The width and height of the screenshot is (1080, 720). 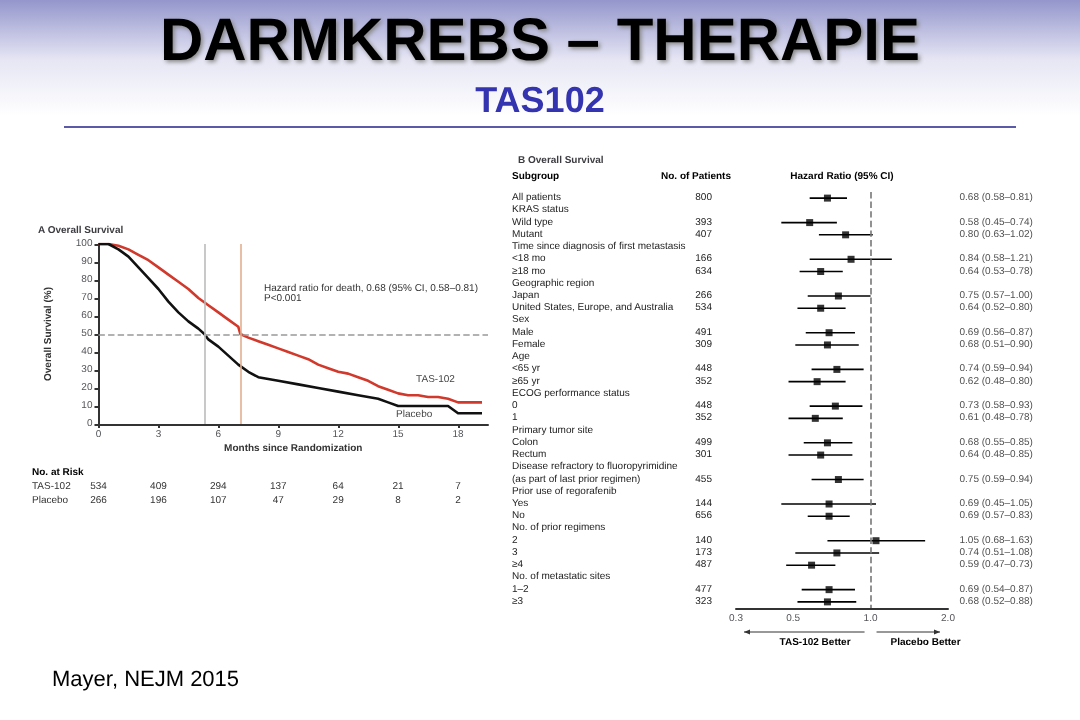 What do you see at coordinates (540, 42) in the screenshot?
I see `text: DARMKREBS – THERAPIE` at bounding box center [540, 42].